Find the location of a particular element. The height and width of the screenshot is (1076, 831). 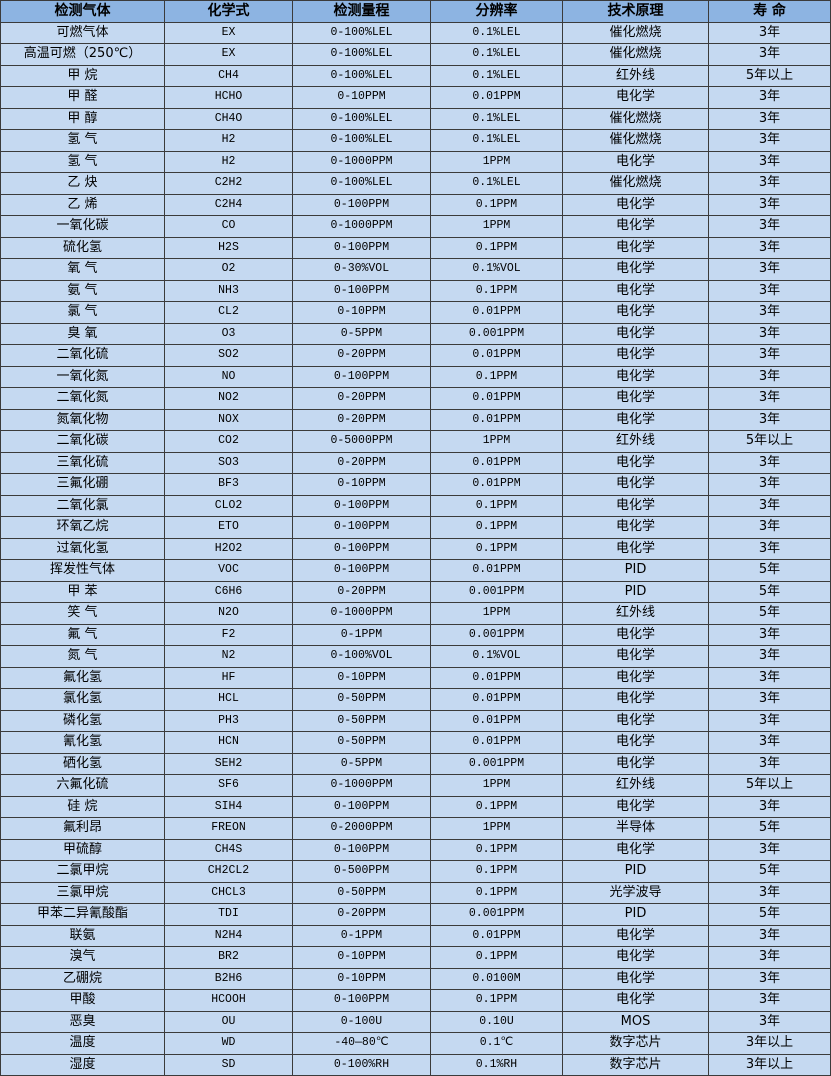

table-row: 一氧化碳 CO 0-1000PPM 1PPM 电化学 3年 is located at coordinates (415, 226).